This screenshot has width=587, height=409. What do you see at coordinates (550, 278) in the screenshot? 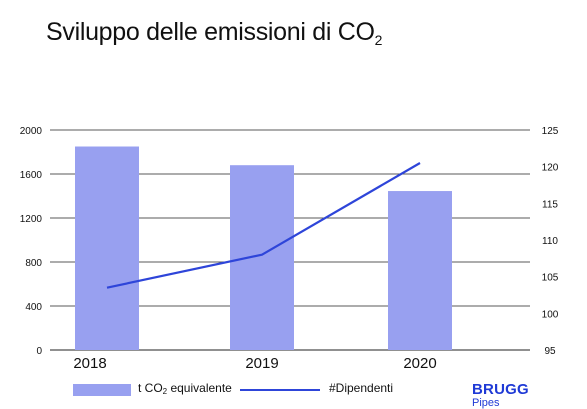
I see `right-tick-label: 105` at bounding box center [550, 278].